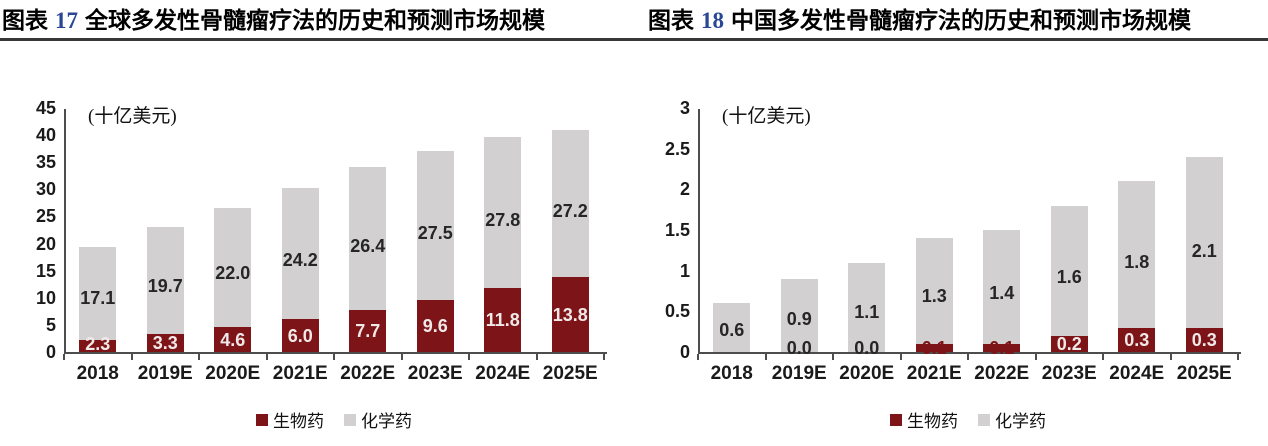  I want to click on y-axis-tick-label: 0.5, so click(677, 311).